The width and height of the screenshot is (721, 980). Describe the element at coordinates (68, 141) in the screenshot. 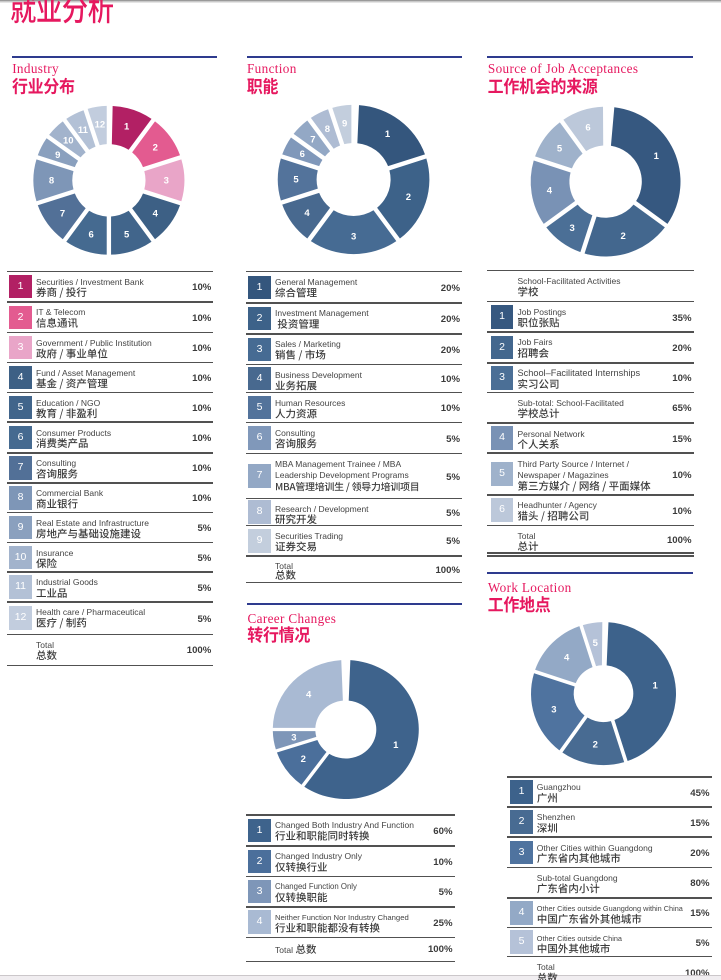

I see `svg-text: 10` at that location.